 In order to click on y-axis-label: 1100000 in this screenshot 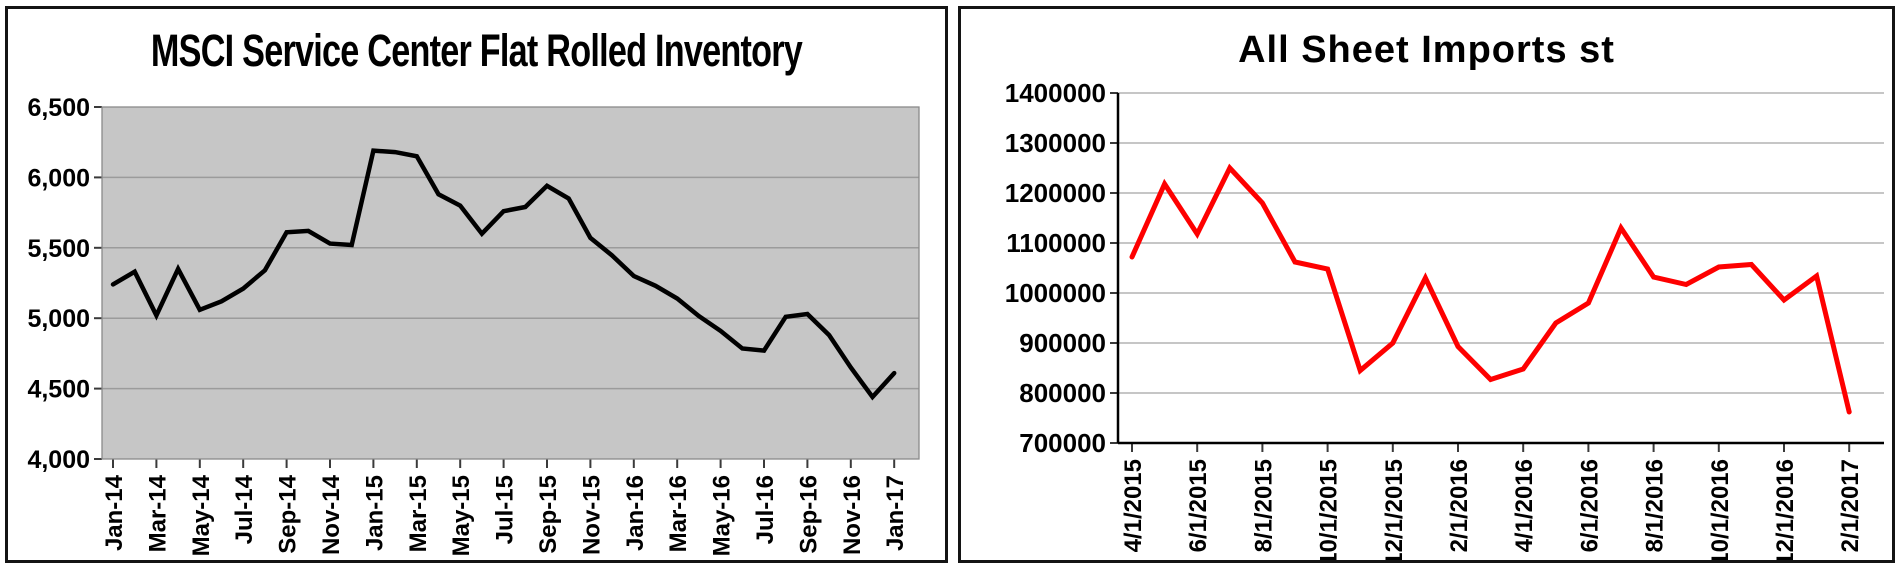, I will do `click(1056, 243)`.